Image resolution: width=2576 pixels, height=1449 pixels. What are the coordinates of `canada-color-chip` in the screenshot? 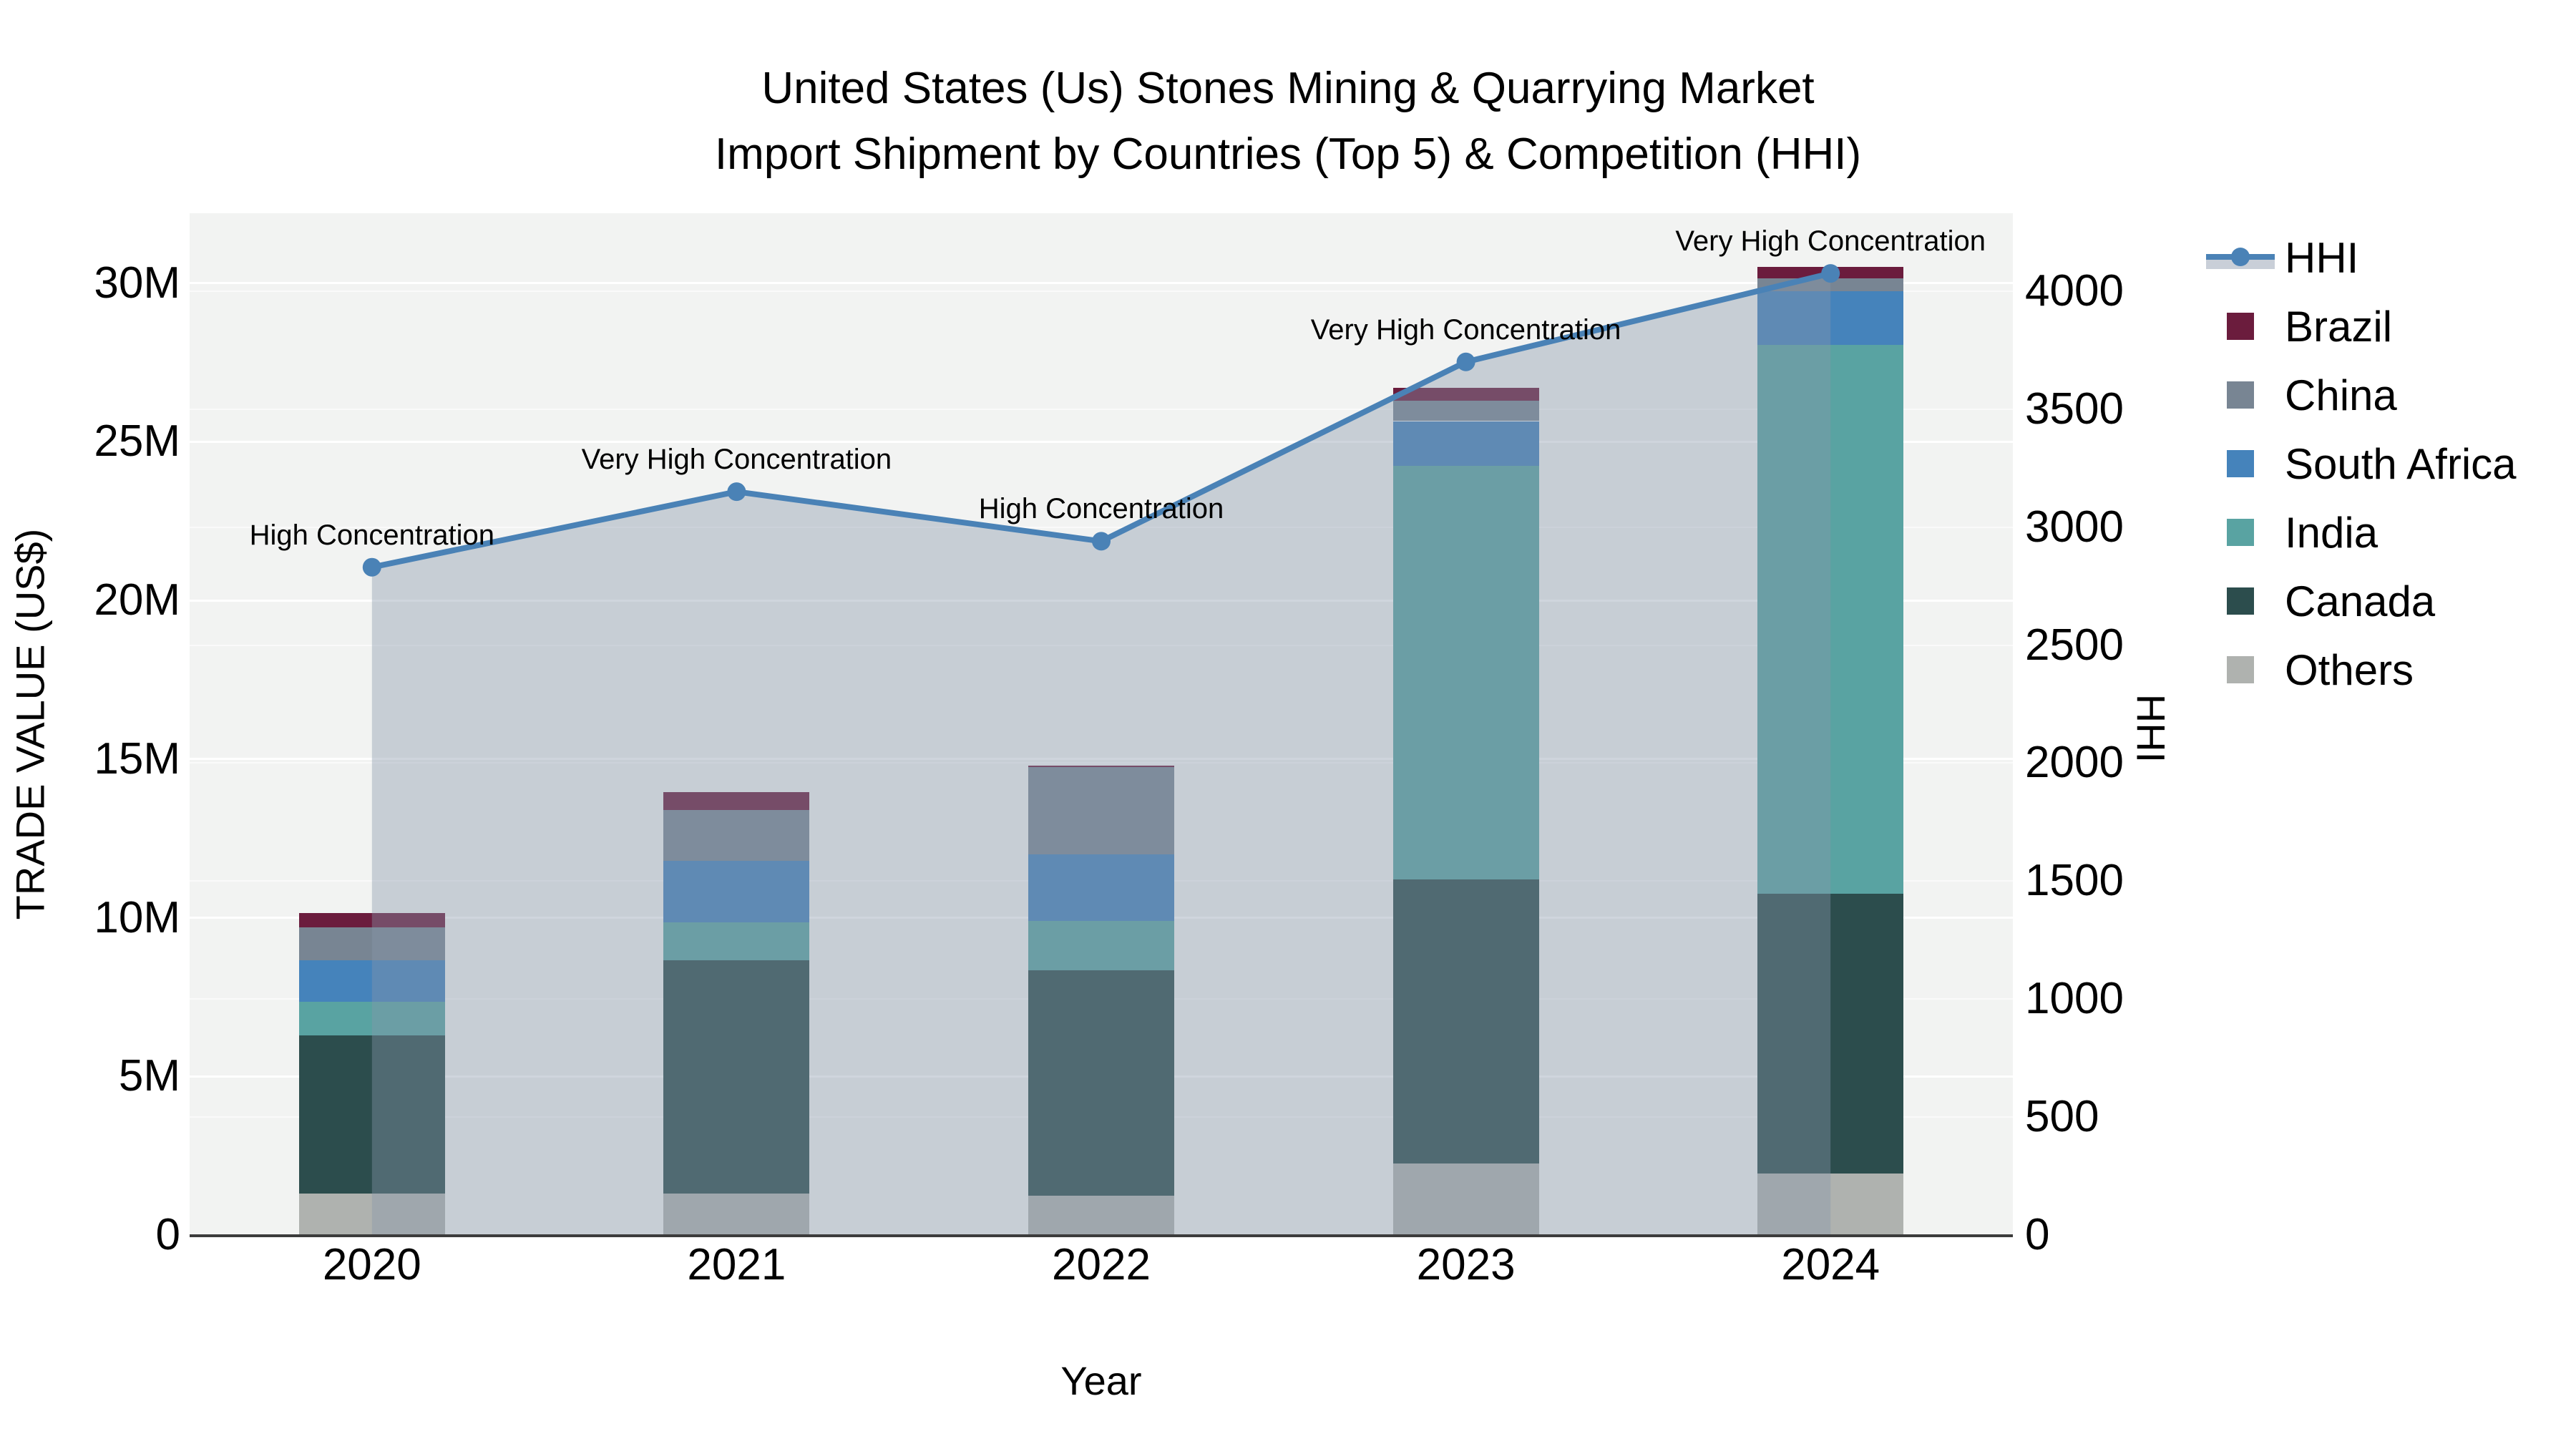 It's located at (2240, 601).